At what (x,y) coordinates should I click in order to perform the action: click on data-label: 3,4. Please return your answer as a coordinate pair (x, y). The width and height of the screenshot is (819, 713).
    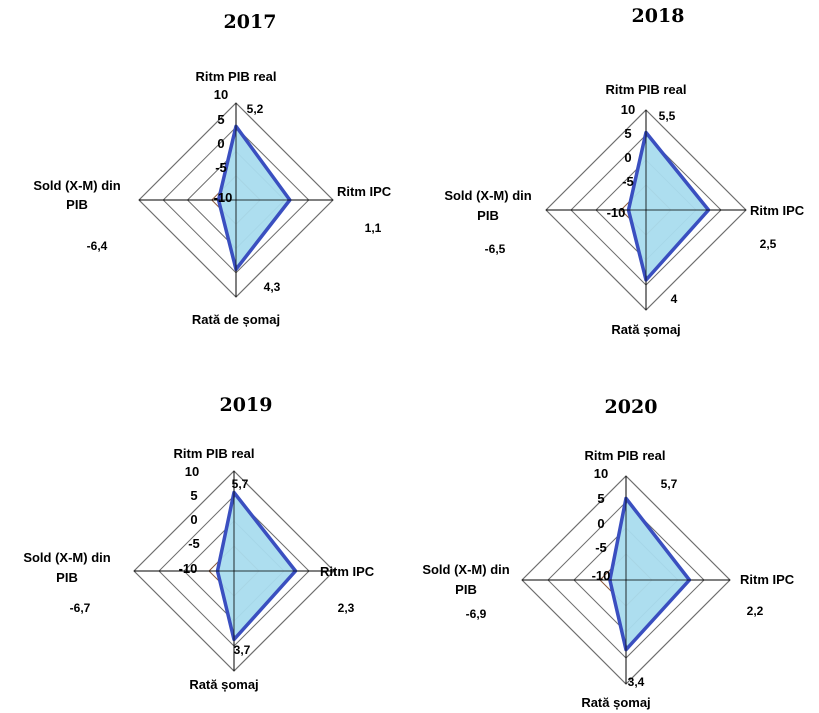
    Looking at the image, I should click on (636, 682).